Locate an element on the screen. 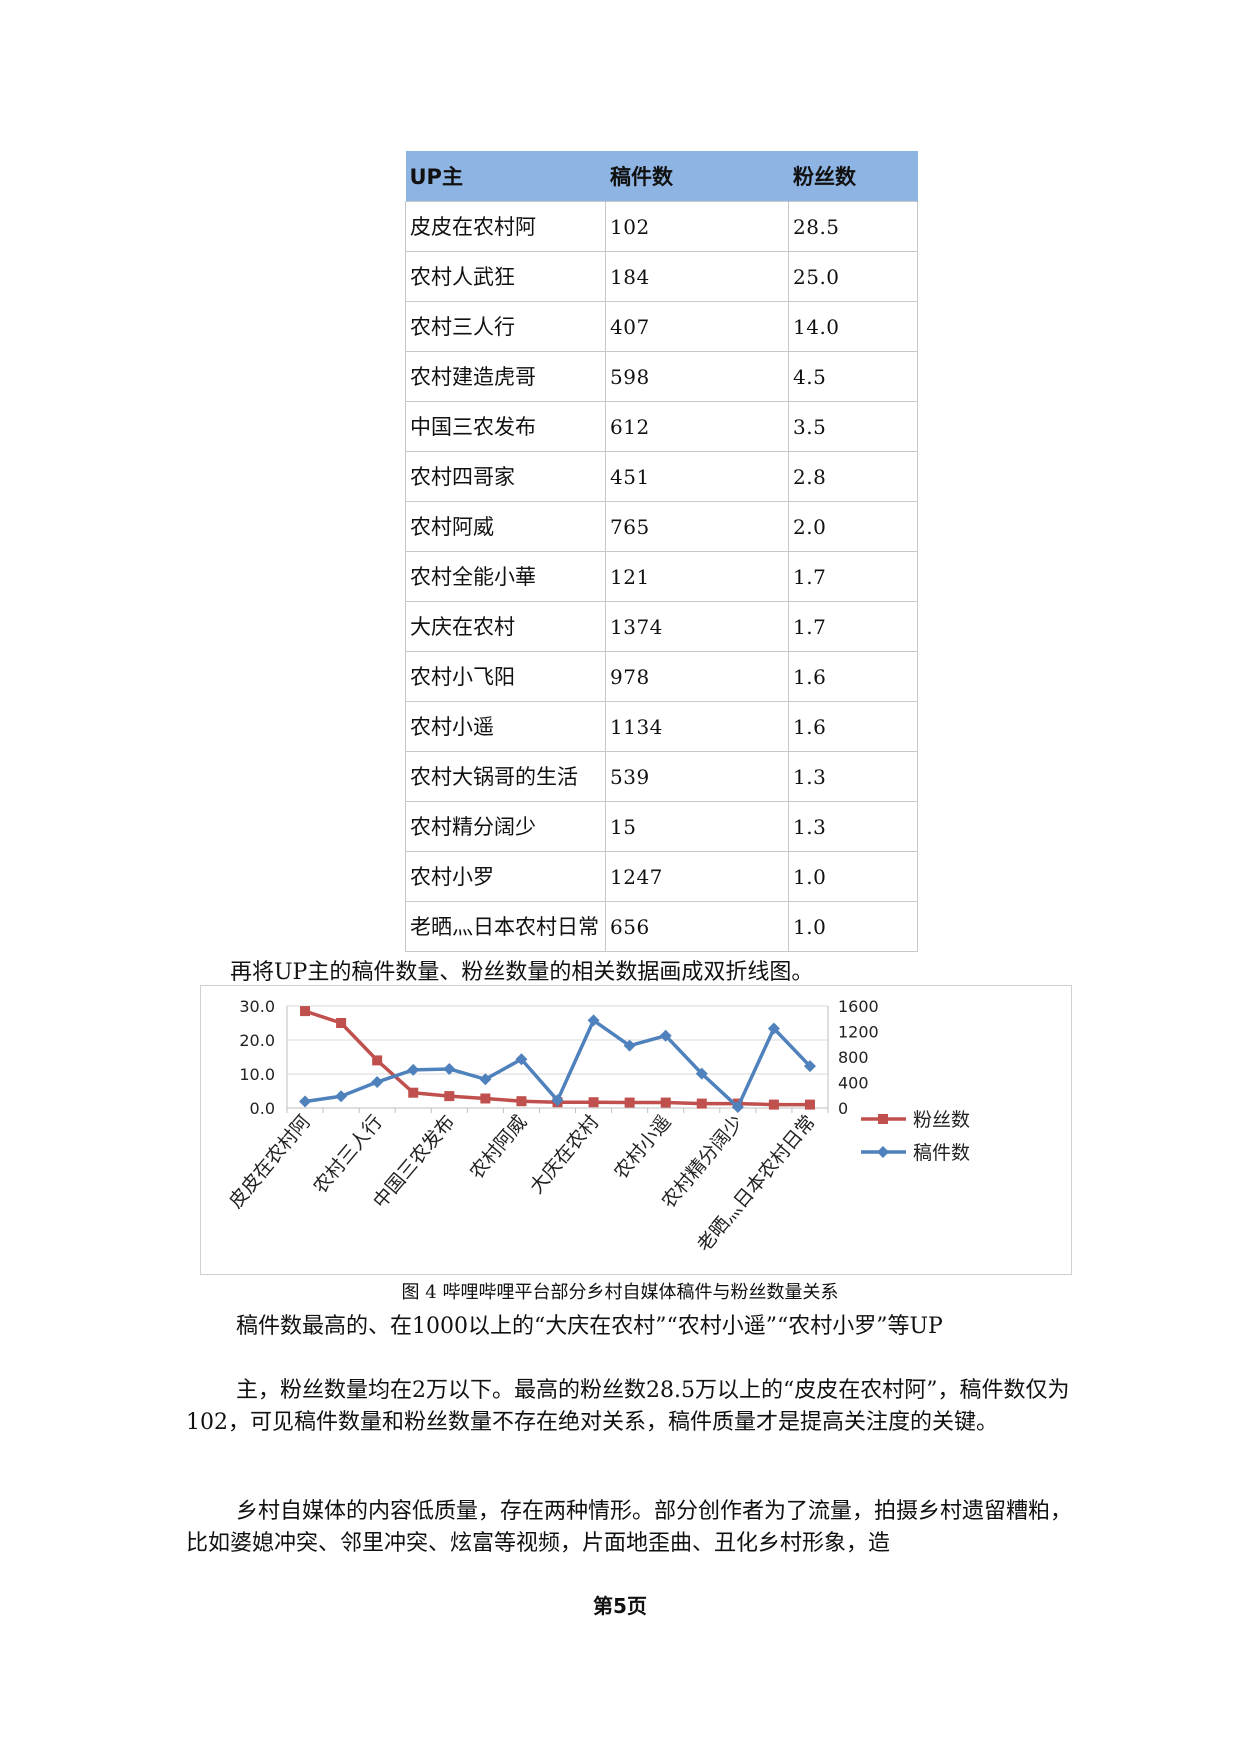  table-row: 农村阿威 765 2.0 is located at coordinates (661, 526).